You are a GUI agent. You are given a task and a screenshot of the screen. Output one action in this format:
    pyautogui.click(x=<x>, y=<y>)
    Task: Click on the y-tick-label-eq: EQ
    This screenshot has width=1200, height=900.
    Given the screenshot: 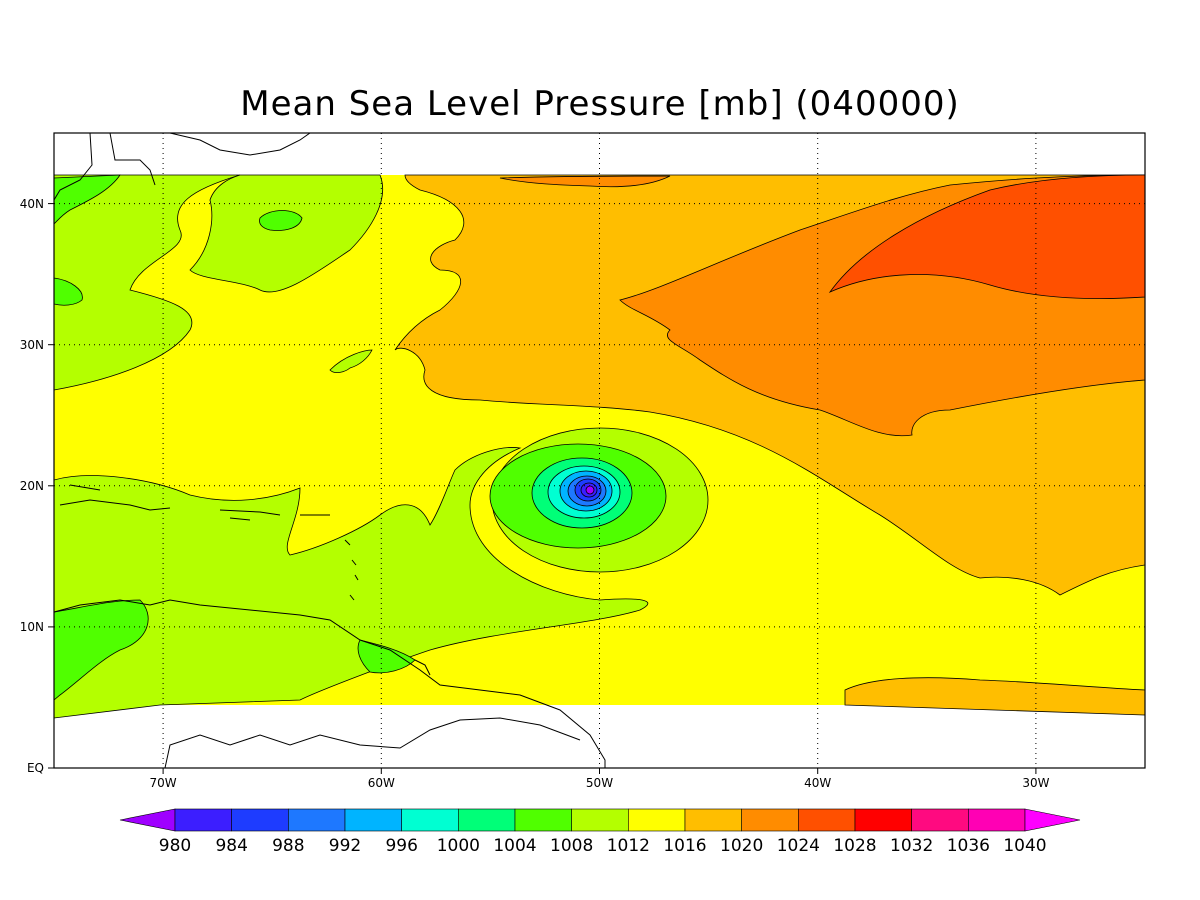 What is the action you would take?
    pyautogui.click(x=35, y=768)
    